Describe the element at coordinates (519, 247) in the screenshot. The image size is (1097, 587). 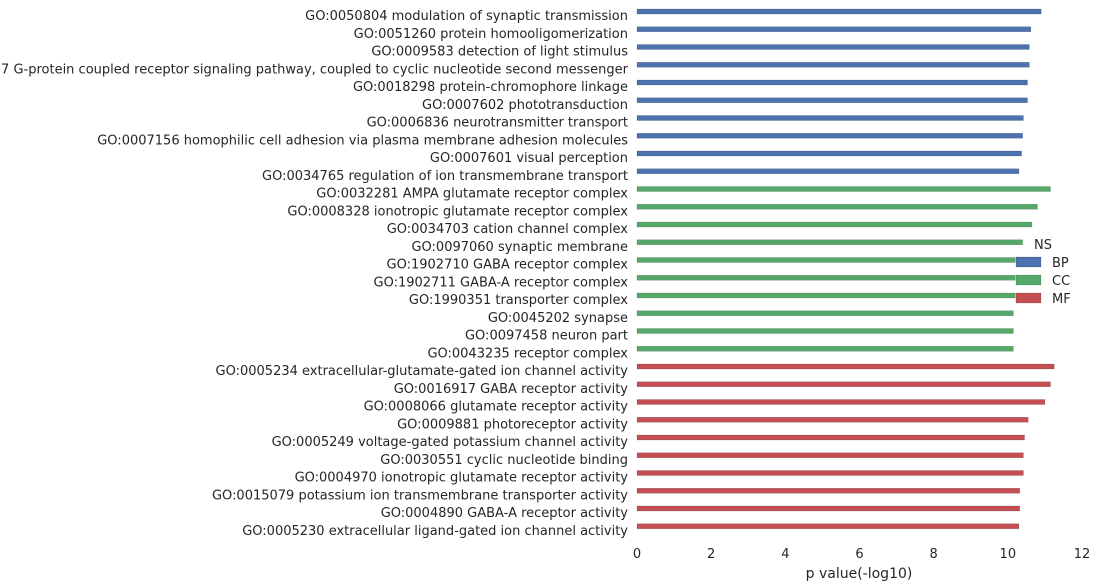
I see `category-label: GO:0097060 synaptic membrane` at that location.